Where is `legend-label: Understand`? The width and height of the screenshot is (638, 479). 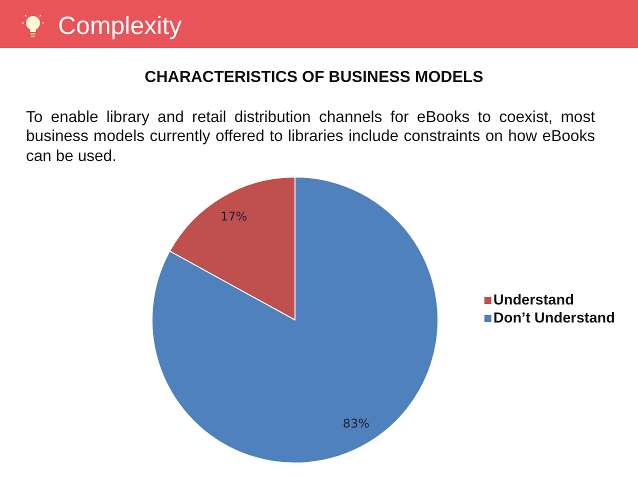 legend-label: Understand is located at coordinates (533, 300).